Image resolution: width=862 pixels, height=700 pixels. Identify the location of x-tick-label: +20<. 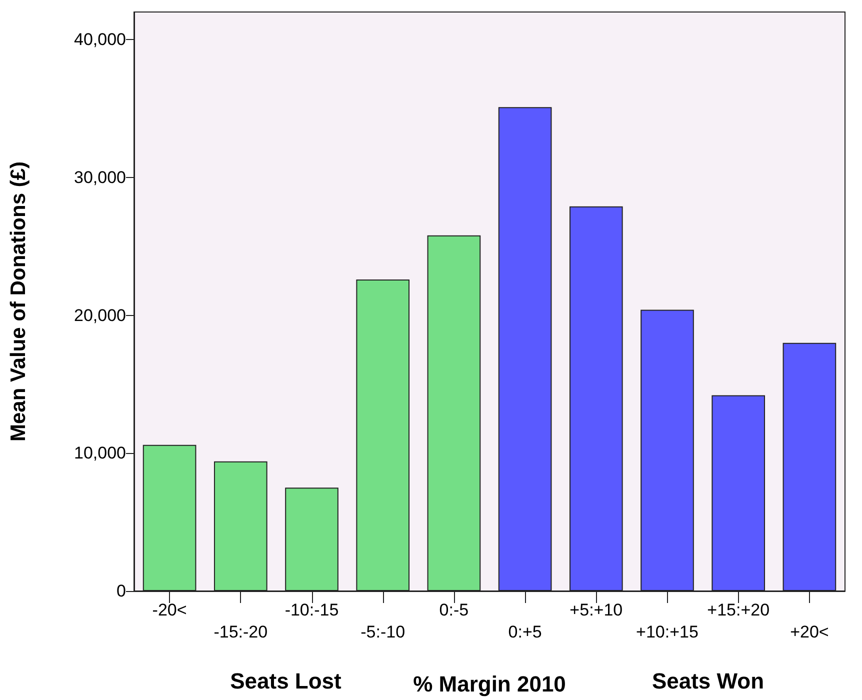
(809, 632).